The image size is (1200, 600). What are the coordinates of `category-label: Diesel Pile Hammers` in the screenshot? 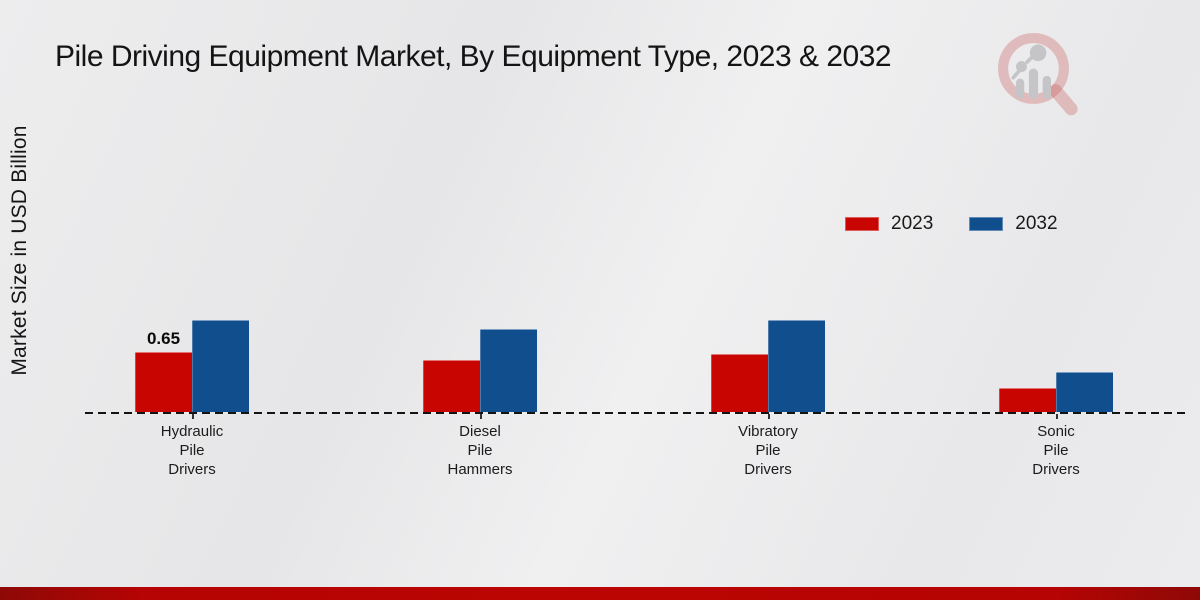 It's located at (480, 450).